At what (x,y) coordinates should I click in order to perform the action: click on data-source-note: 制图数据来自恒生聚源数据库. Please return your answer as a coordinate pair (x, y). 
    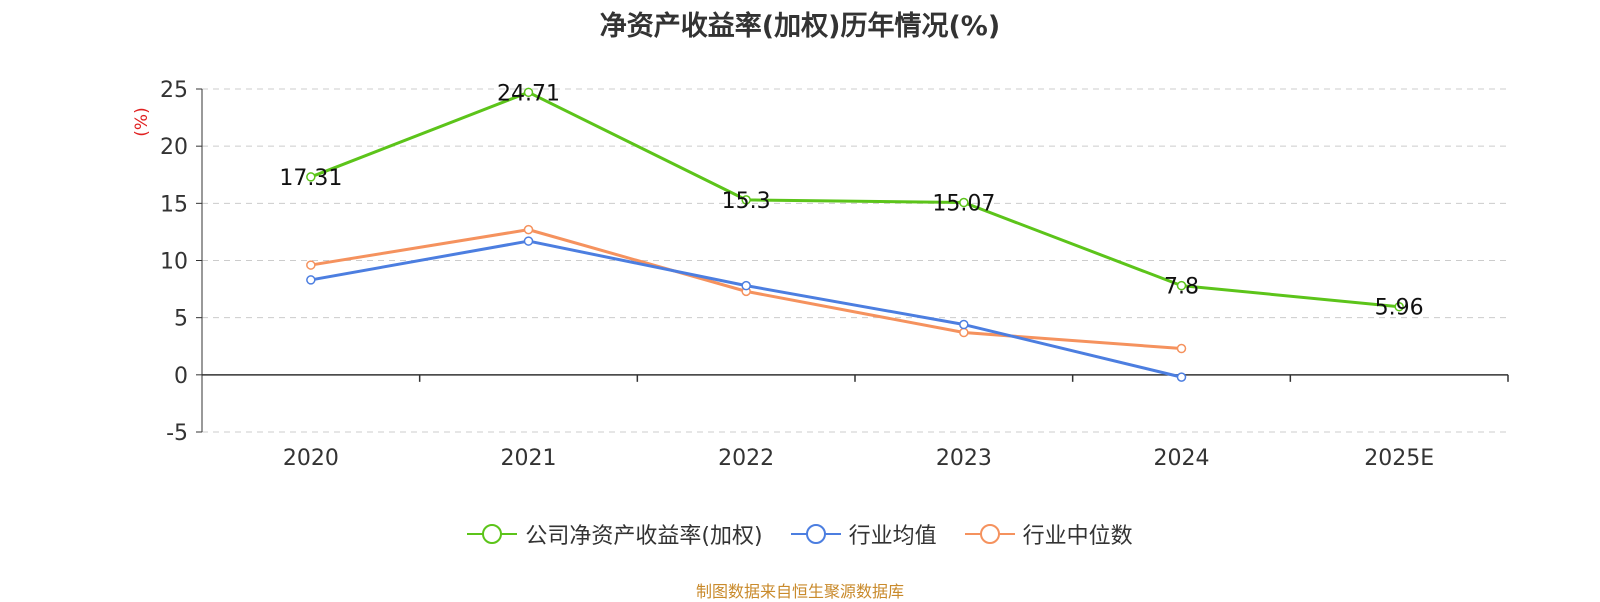
    Looking at the image, I should click on (799, 591).